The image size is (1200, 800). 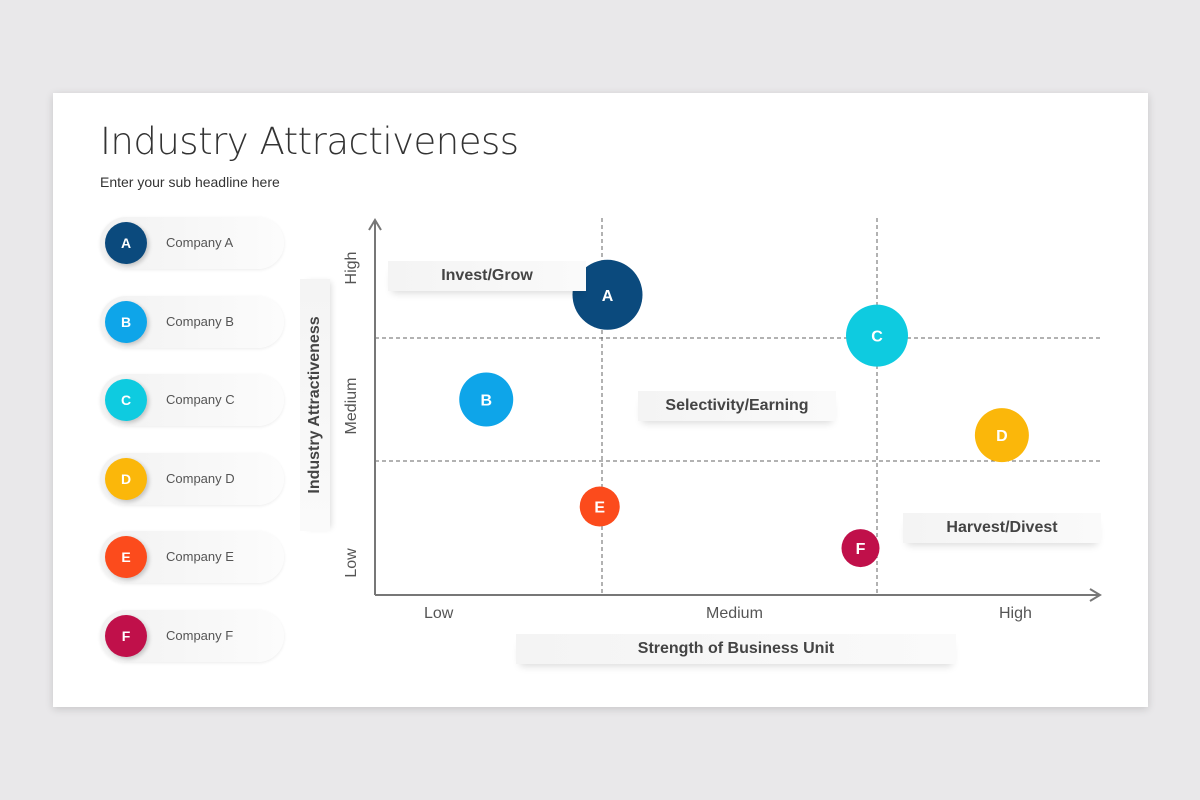 What do you see at coordinates (351, 406) in the screenshot?
I see `y-tick-medium: Medium` at bounding box center [351, 406].